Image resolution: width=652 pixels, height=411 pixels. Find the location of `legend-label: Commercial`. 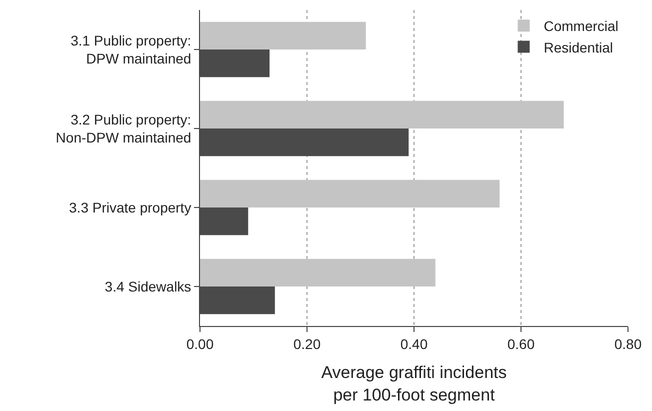

legend-label: Commercial is located at coordinates (581, 26).